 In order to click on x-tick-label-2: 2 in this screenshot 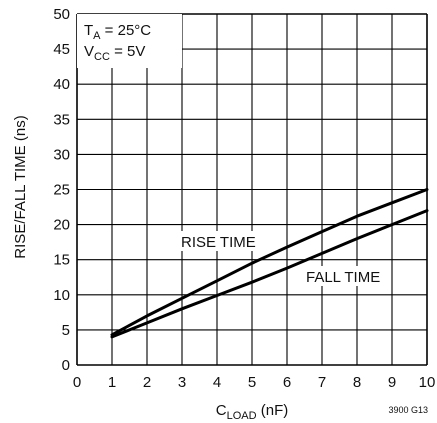, I will do `click(147, 382)`.